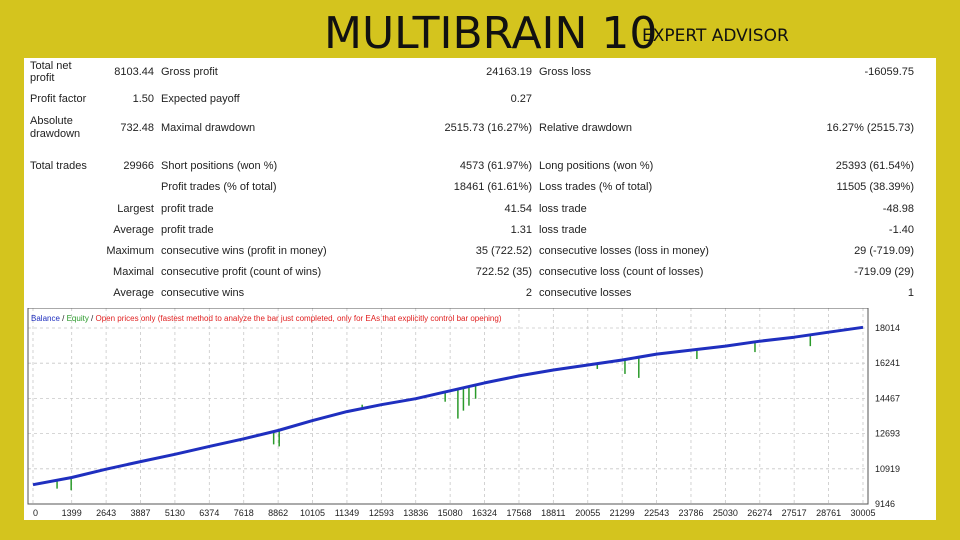 This screenshot has height=540, width=960. What do you see at coordinates (78, 318) in the screenshot?
I see `legend-equity: Equity` at bounding box center [78, 318].